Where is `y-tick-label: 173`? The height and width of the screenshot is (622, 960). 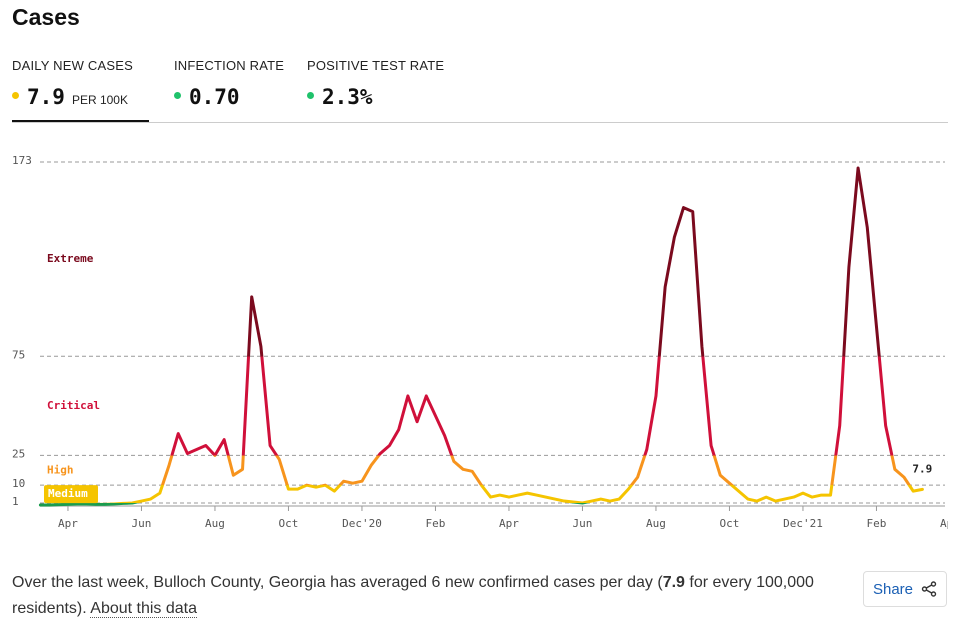 y-tick-label: 173 is located at coordinates (22, 160).